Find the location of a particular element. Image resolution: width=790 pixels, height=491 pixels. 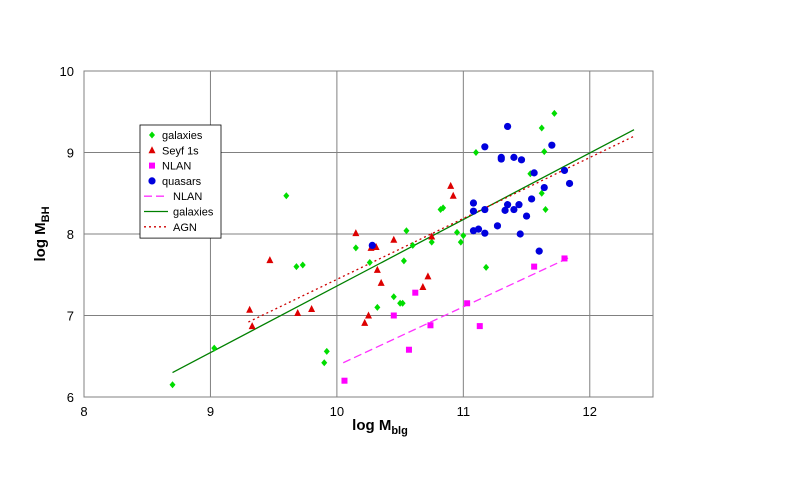

fit-line-nlan is located at coordinates (457, 310).